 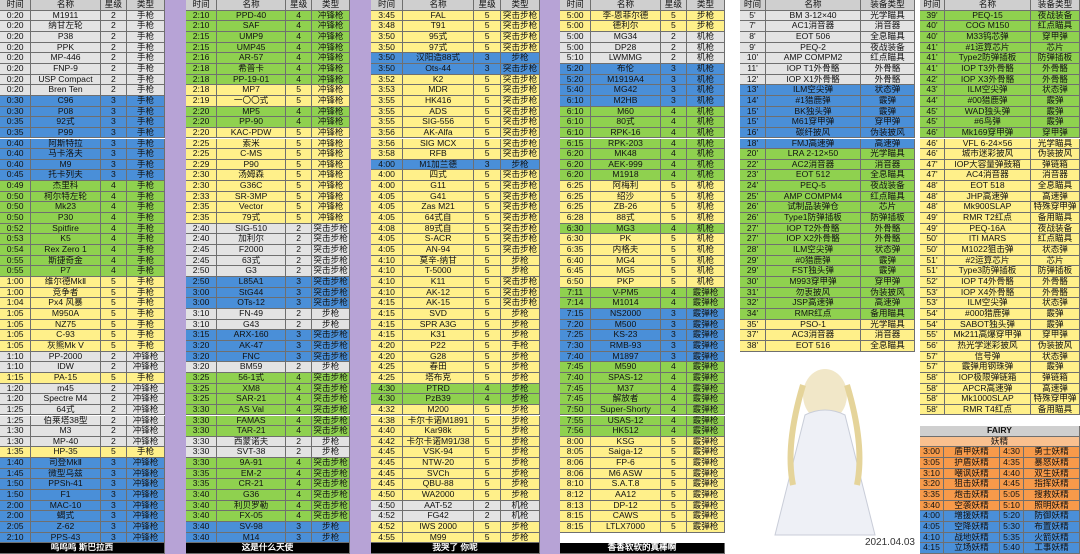 What do you see at coordinates (813, 26) in the screenshot?
I see `equipment-cell: AC1消音器` at bounding box center [813, 26].